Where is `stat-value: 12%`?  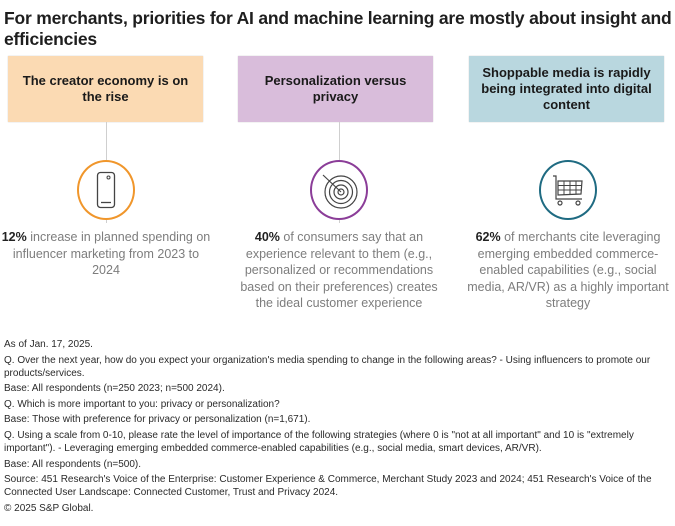 stat-value: 12% is located at coordinates (14, 237).